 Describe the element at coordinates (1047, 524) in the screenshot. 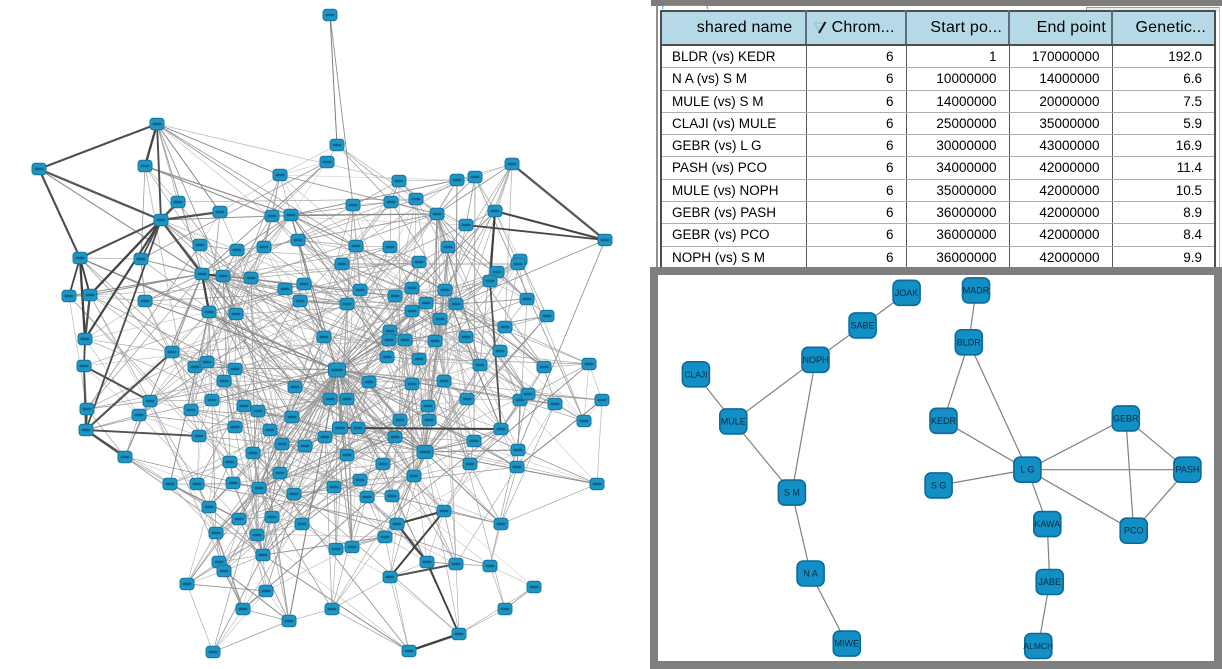

I see `svg-text: KAWA` at that location.